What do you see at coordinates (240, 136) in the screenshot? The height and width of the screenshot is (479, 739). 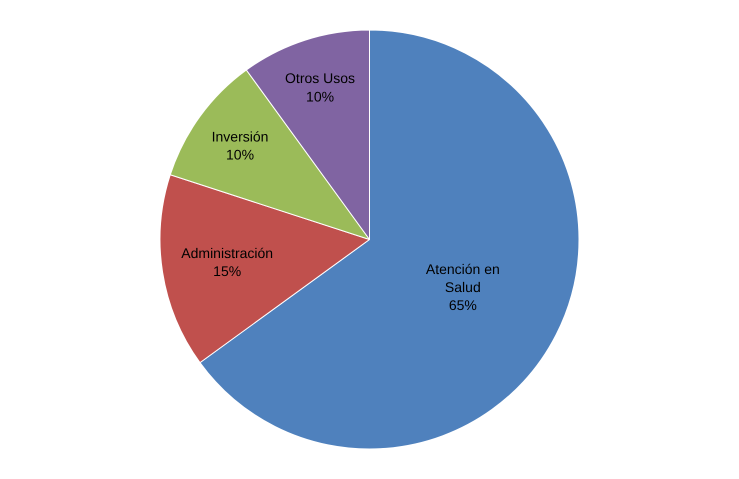 I see `slice-label: Inversión` at bounding box center [240, 136].